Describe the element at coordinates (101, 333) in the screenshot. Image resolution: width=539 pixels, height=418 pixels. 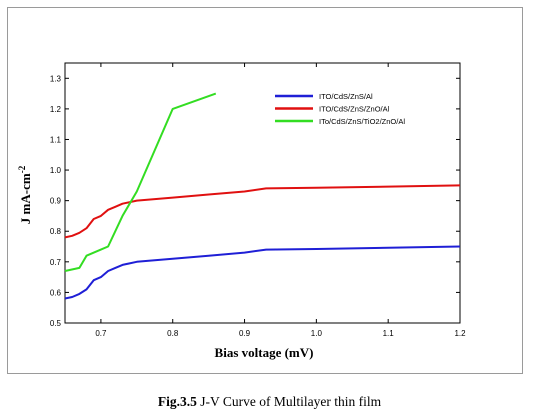
I see `x-tick-label: 0.7` at that location.